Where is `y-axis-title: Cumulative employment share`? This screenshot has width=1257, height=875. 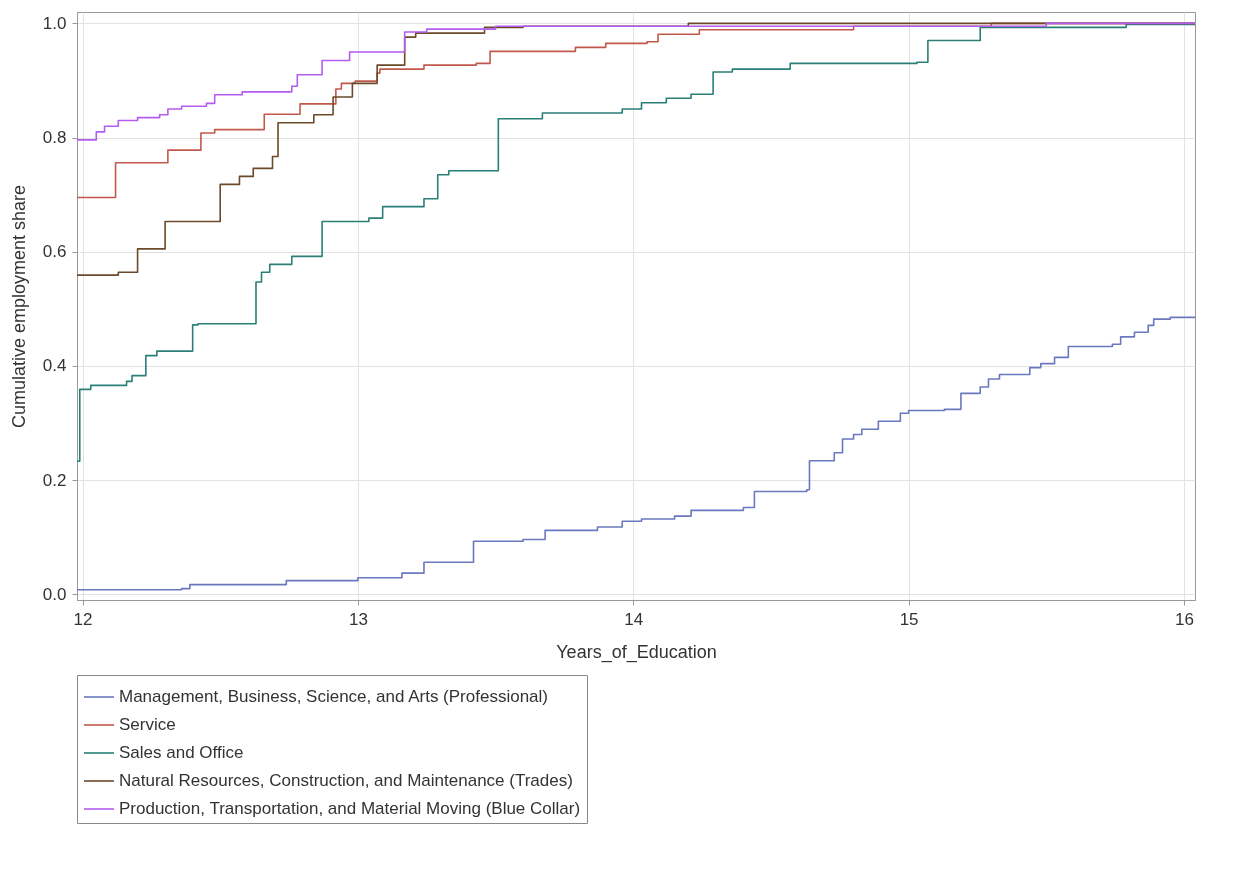
y-axis-title: Cumulative employment share is located at coordinates (18, 306).